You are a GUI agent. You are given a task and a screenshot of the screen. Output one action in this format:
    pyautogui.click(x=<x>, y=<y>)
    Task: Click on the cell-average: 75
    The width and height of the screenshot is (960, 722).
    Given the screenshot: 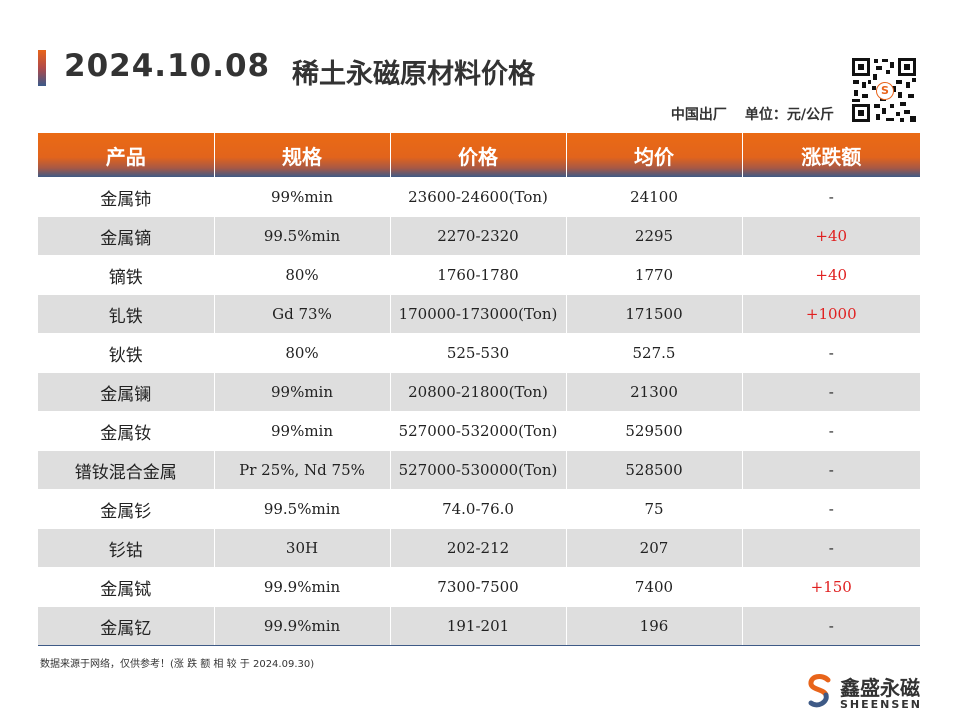 What is the action you would take?
    pyautogui.click(x=653, y=509)
    